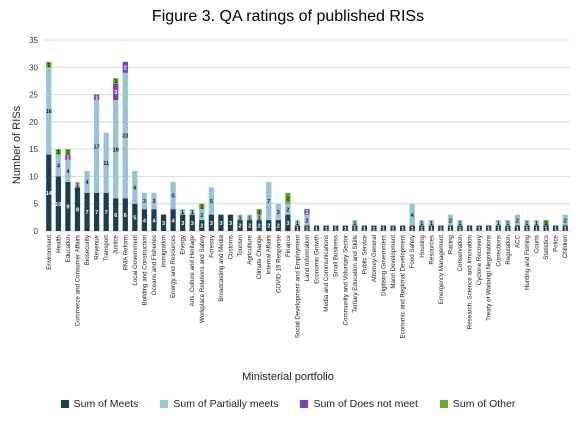 The width and height of the screenshot is (576, 421). I want to click on y-tick-label: 10, so click(33, 176).